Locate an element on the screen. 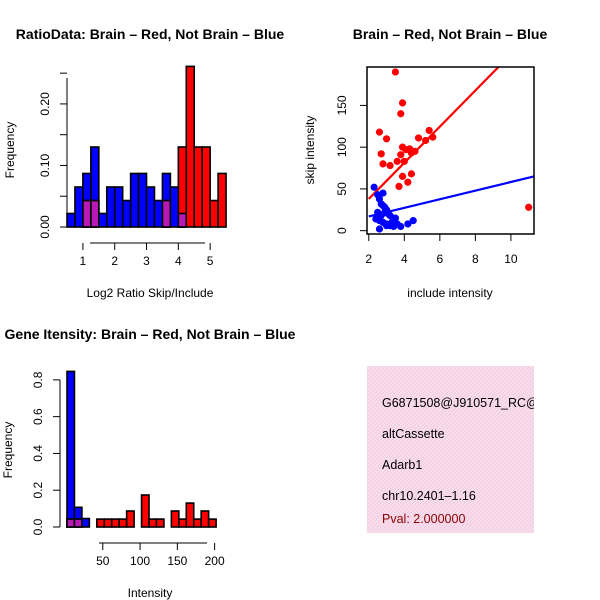  info-location: chr10.2401–1.16 is located at coordinates (429, 496).